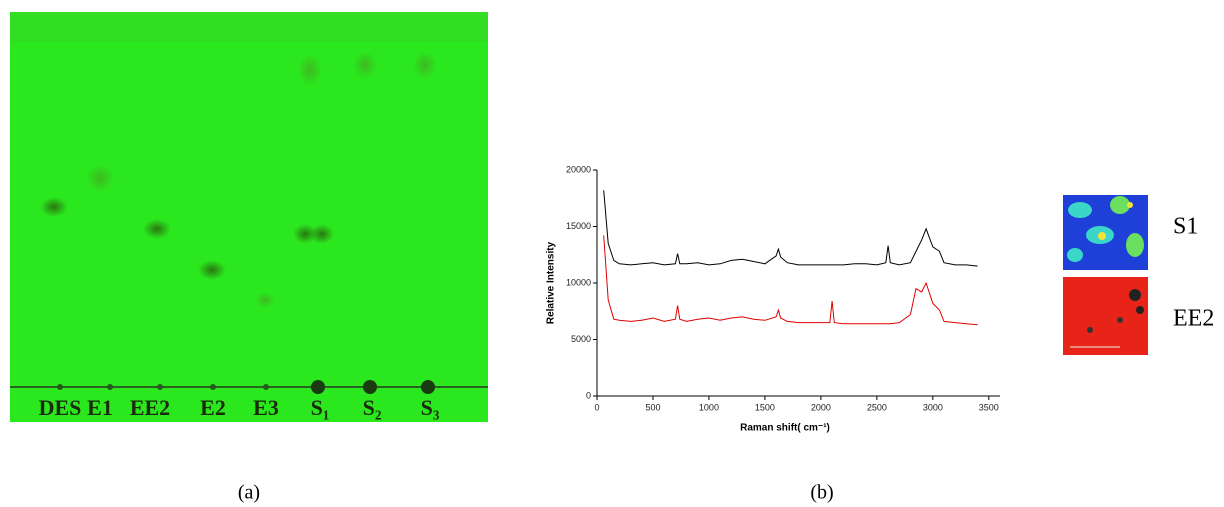  I want to click on x-tick-label: 1000, so click(709, 407).